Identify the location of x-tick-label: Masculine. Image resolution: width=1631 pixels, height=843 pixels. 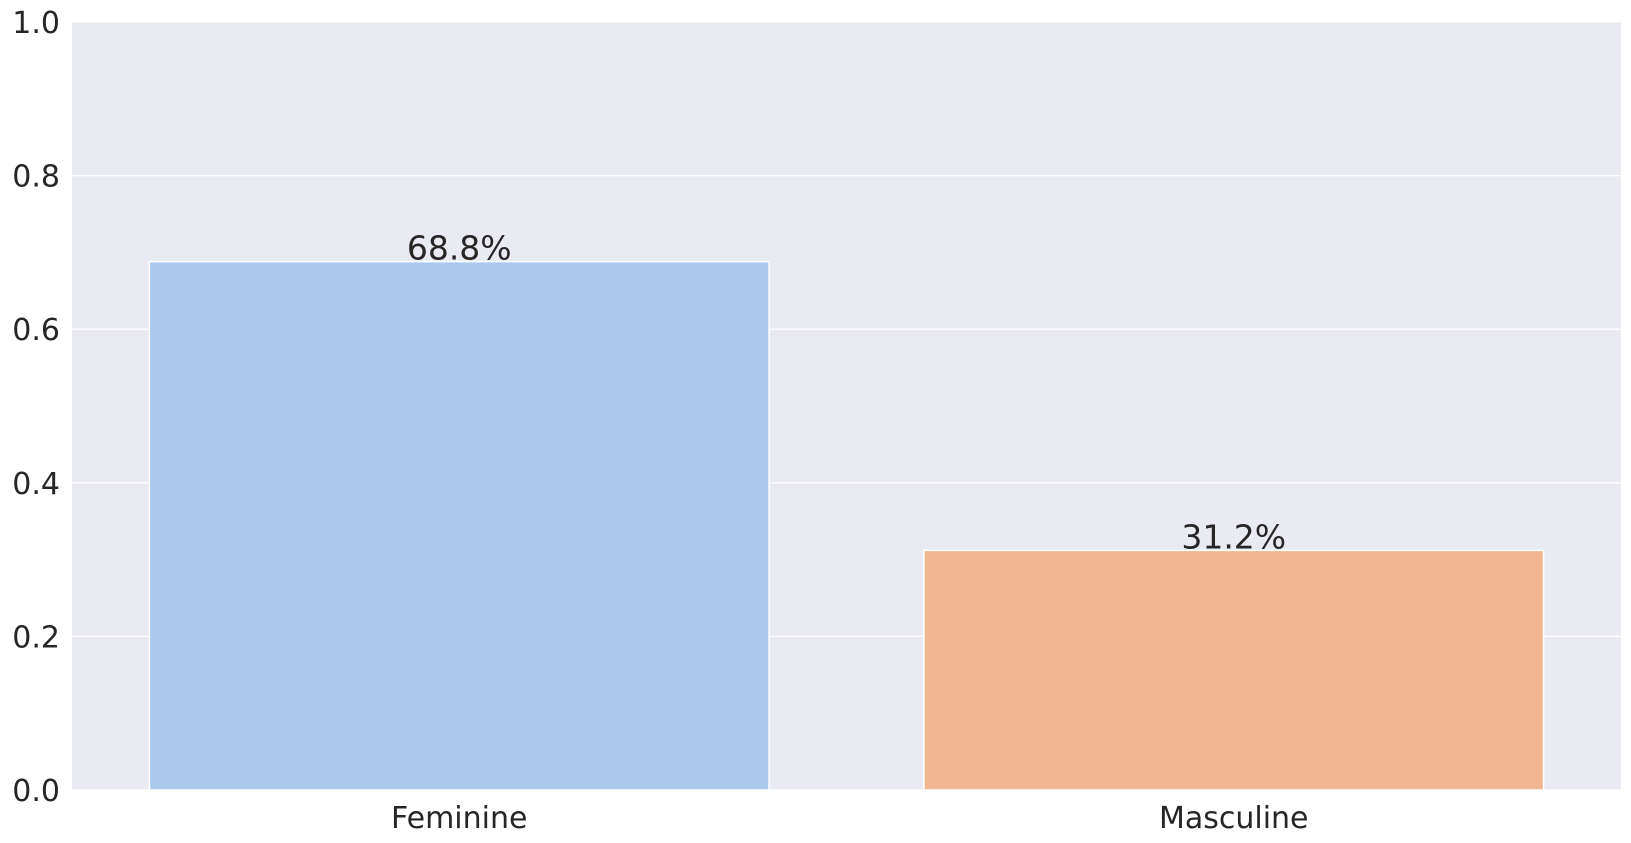
(1234, 818).